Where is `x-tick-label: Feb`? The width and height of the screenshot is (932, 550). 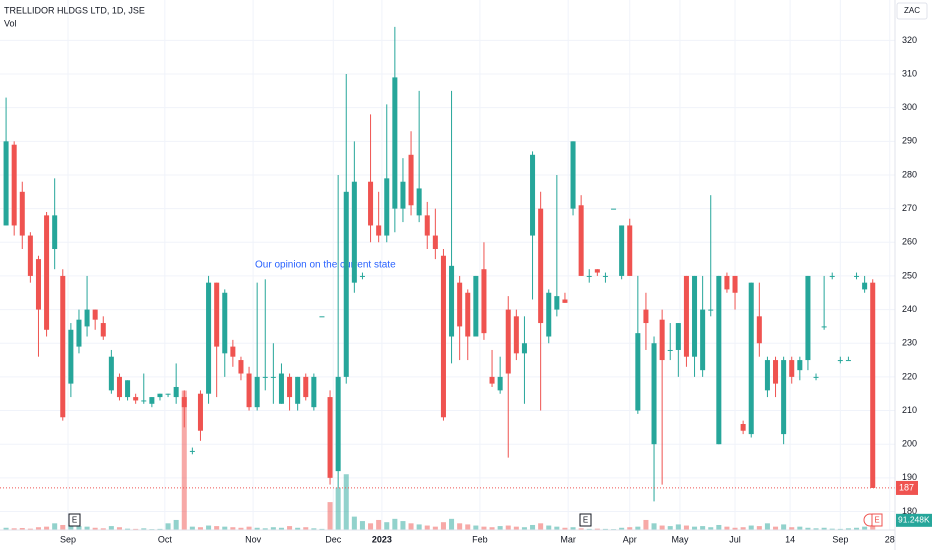 x-tick-label: Feb is located at coordinates (480, 539).